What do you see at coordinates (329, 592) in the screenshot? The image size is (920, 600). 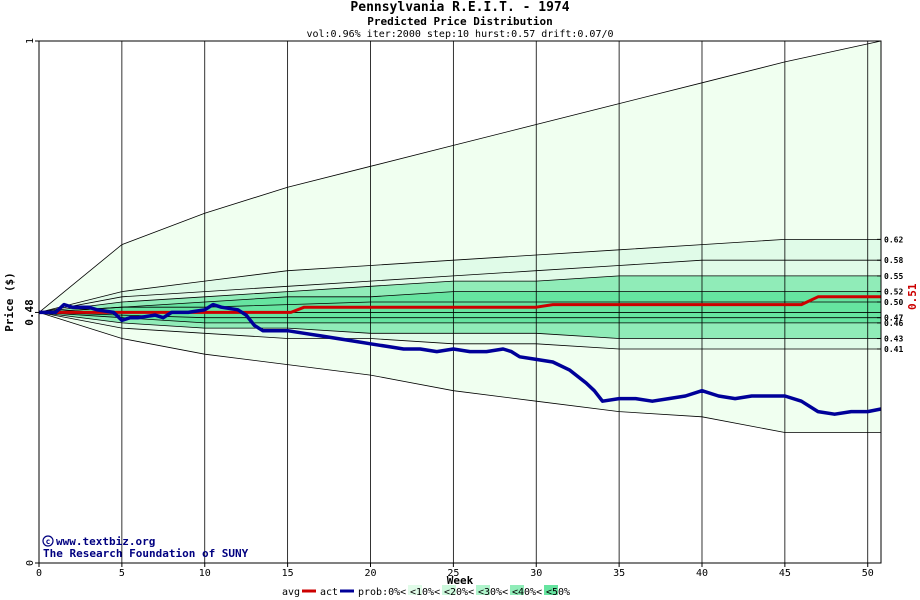 I see `legend-label-act: act` at bounding box center [329, 592].